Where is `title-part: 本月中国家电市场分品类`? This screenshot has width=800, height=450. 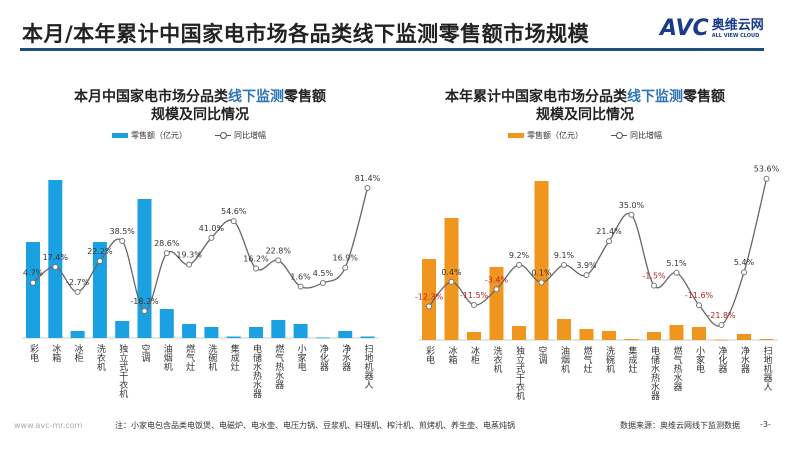 title-part: 本月中国家电市场分品类 is located at coordinates (151, 97).